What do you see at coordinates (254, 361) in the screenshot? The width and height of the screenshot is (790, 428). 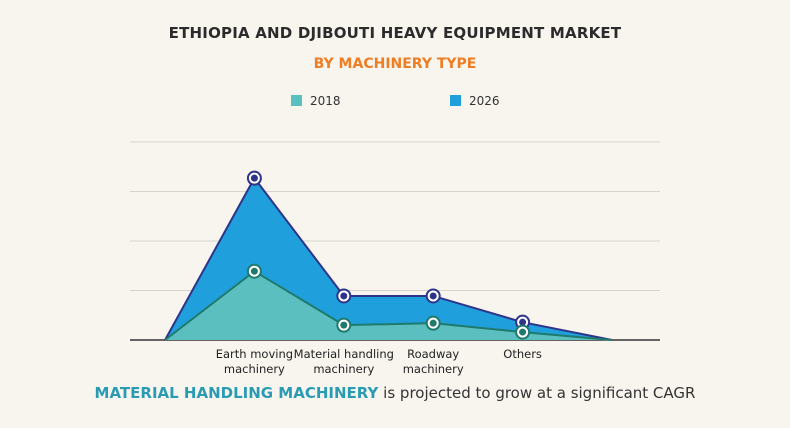 I see `x-tick-label: Earth moving machinery` at bounding box center [254, 361].